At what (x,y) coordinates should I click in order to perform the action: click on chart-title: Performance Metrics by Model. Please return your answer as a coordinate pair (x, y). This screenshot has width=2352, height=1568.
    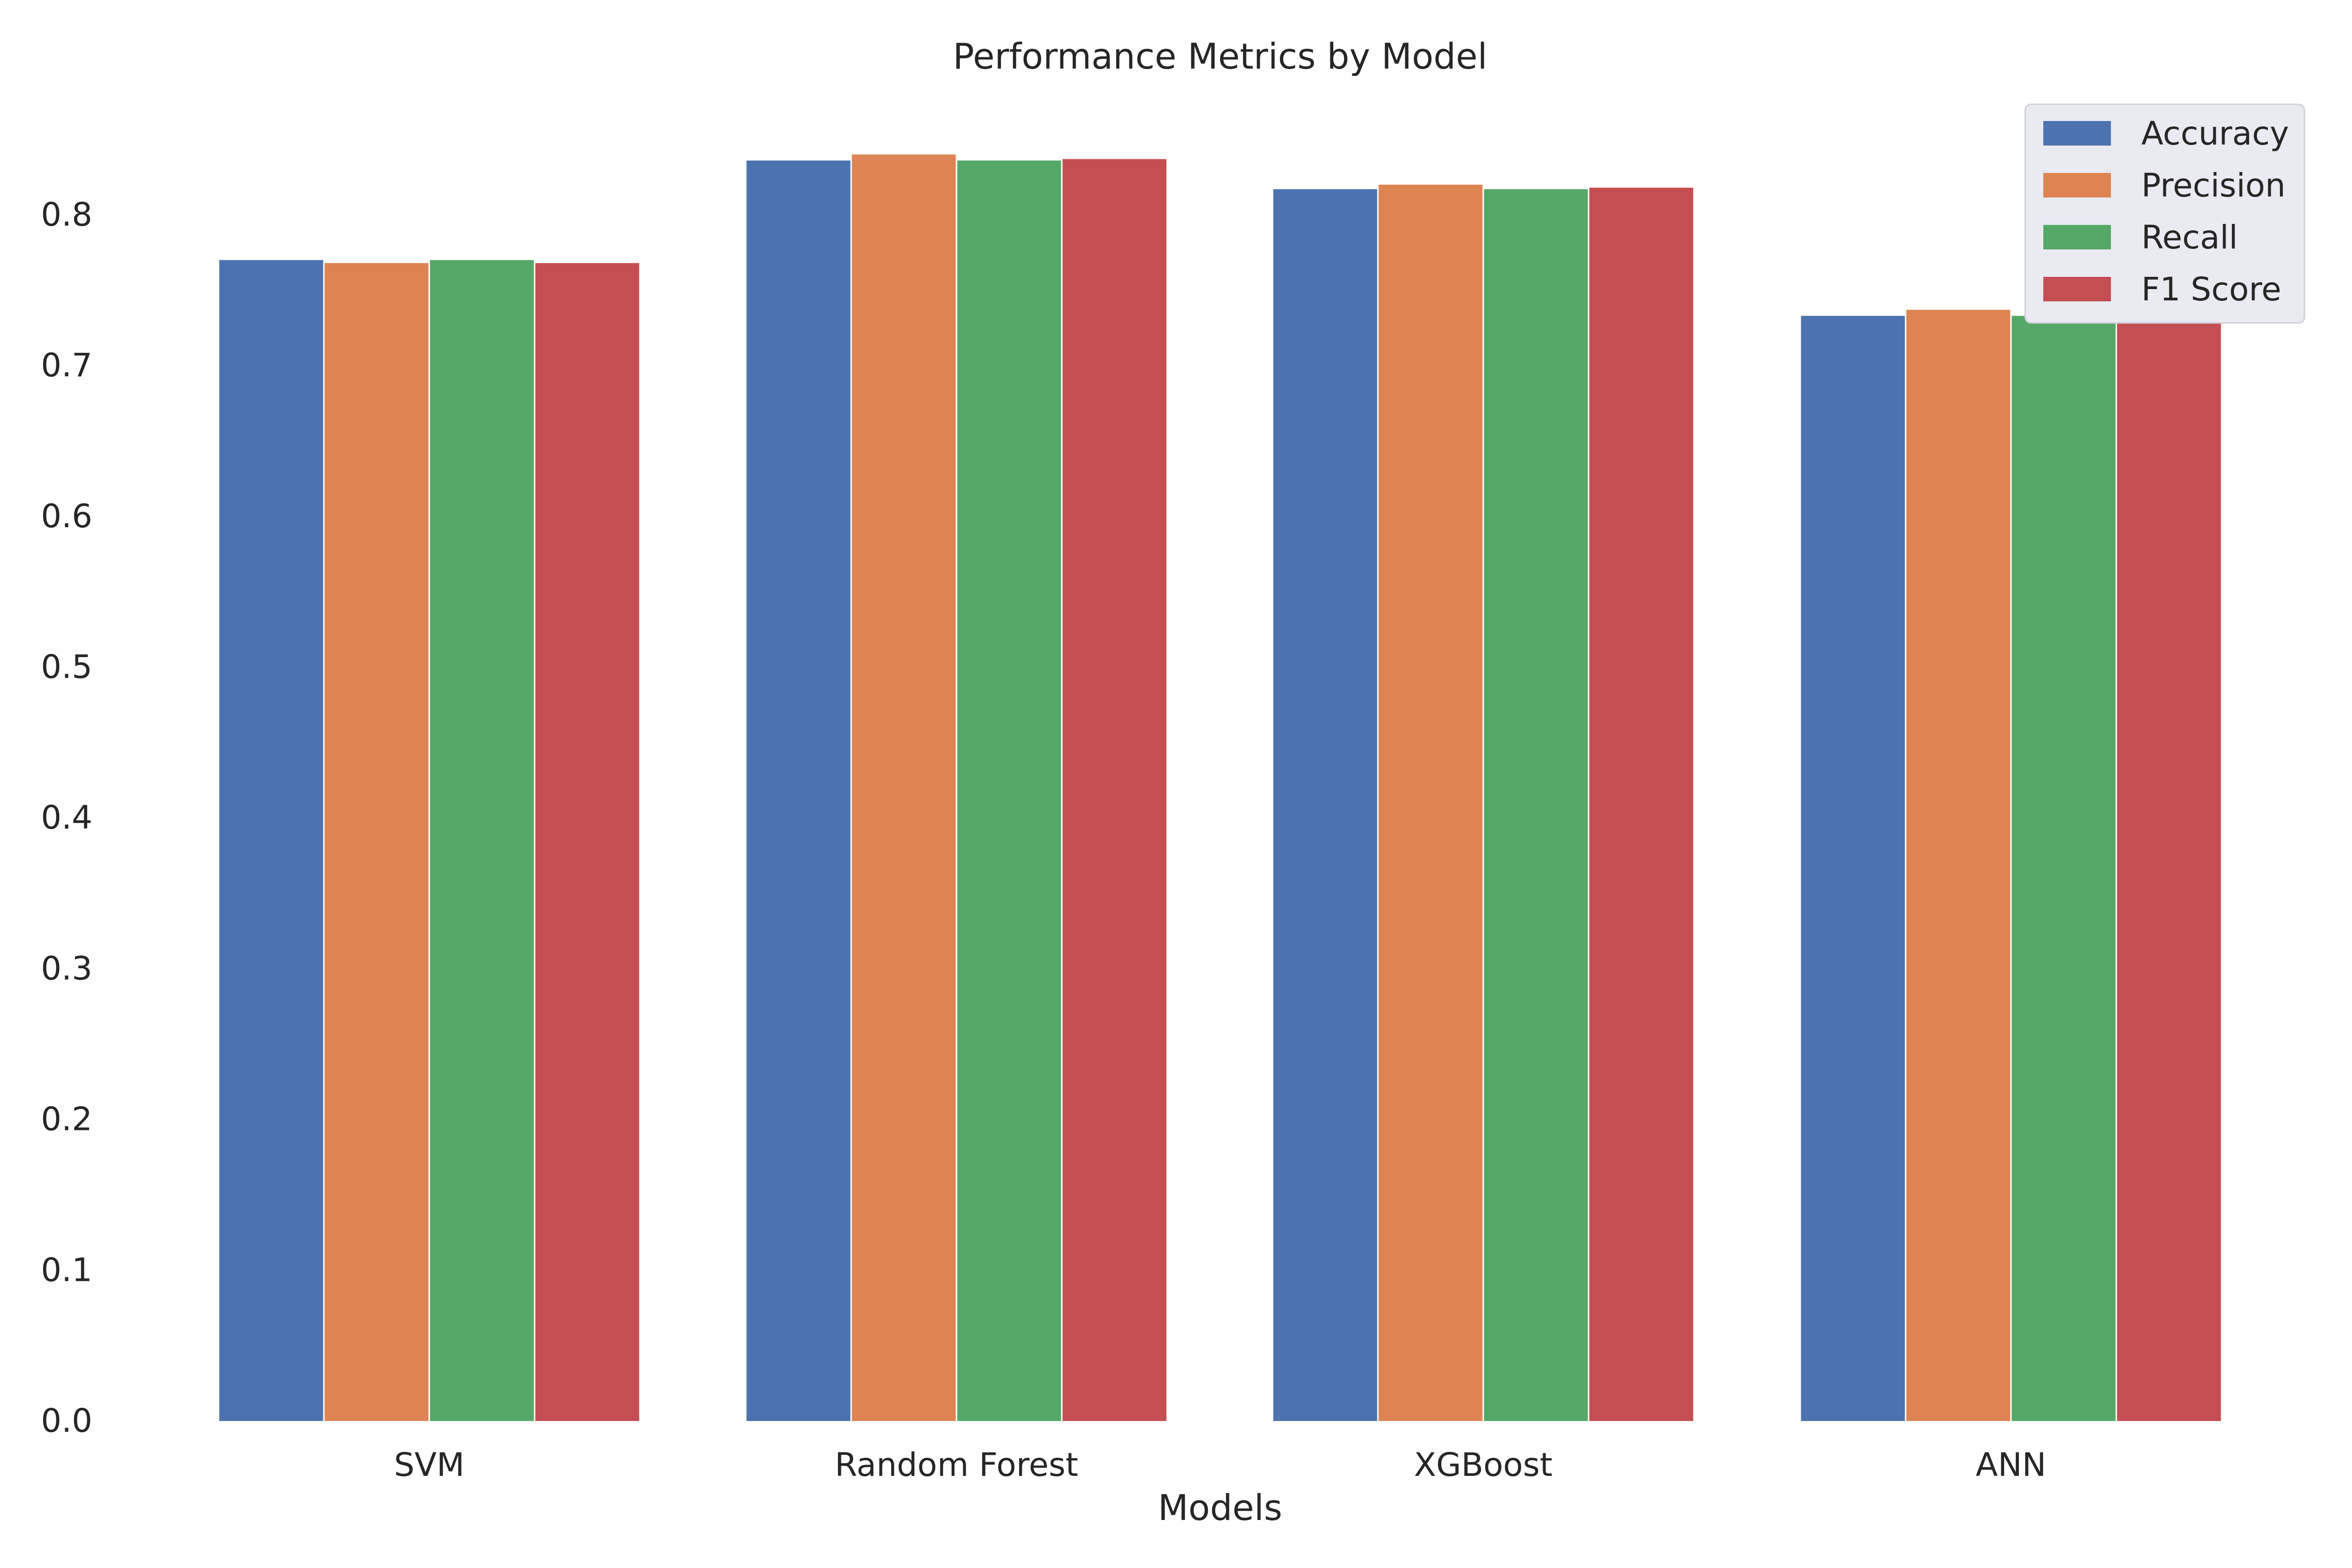
    Looking at the image, I should click on (1220, 56).